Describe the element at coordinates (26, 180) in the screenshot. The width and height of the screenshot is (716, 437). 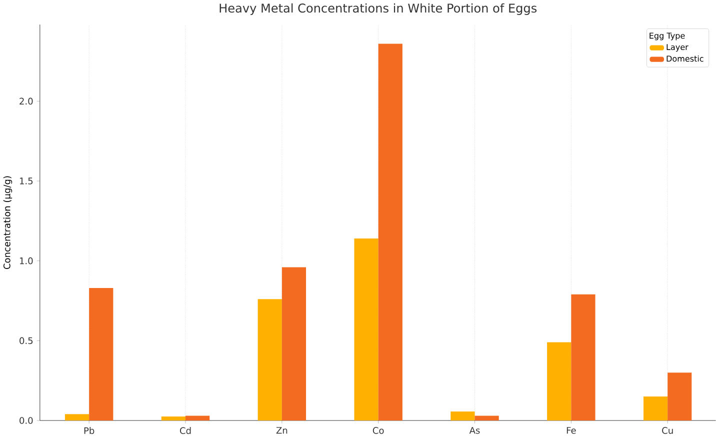
I see `y-tick-label: 1.5` at that location.